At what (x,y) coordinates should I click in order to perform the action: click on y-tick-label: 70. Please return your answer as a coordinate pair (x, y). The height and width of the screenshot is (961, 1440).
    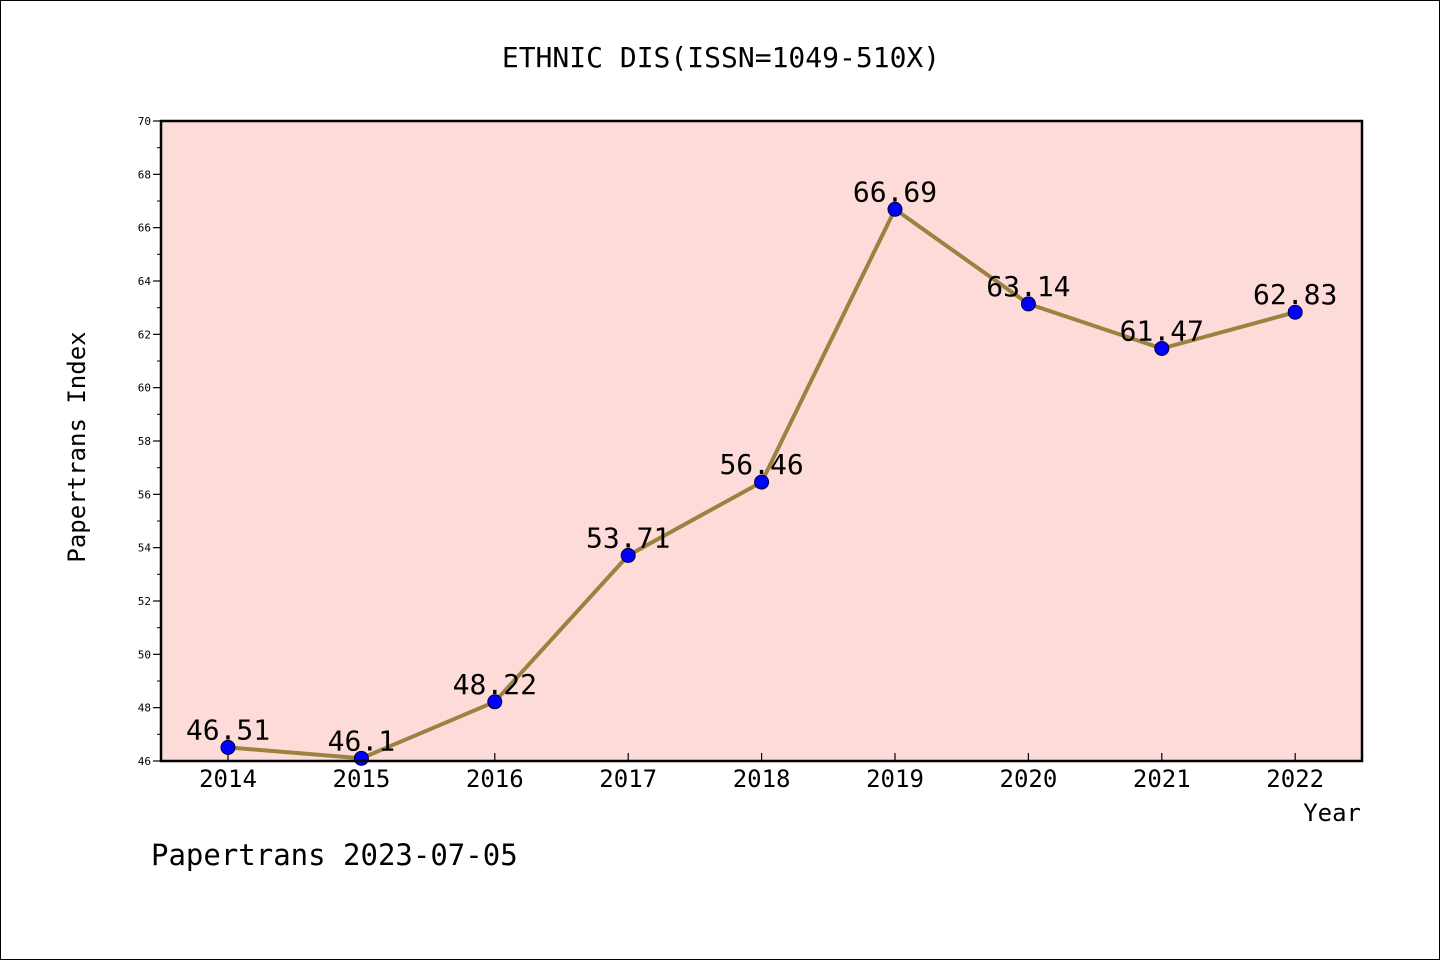
    Looking at the image, I should click on (144, 121).